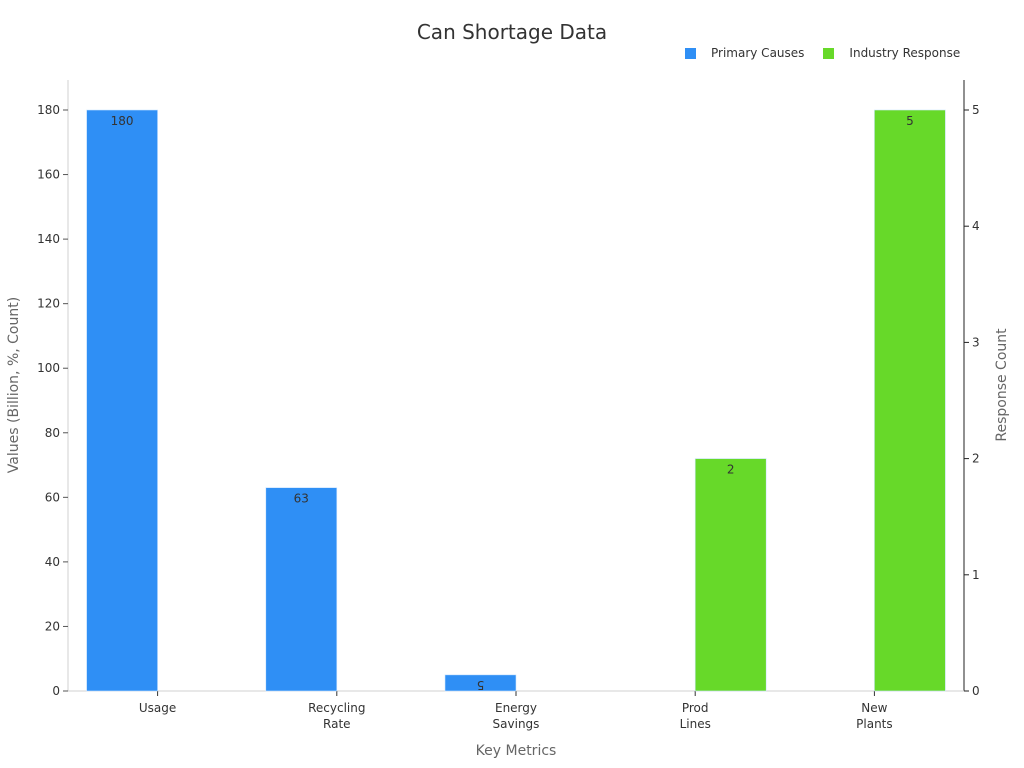 The height and width of the screenshot is (768, 1024). What do you see at coordinates (122, 121) in the screenshot?
I see `bar-value-label: 180` at bounding box center [122, 121].